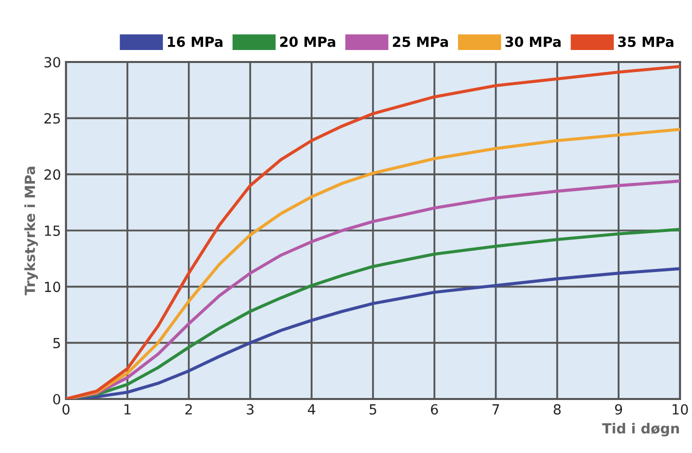  What do you see at coordinates (66, 409) in the screenshot?
I see `x-tick-label: 0` at bounding box center [66, 409].